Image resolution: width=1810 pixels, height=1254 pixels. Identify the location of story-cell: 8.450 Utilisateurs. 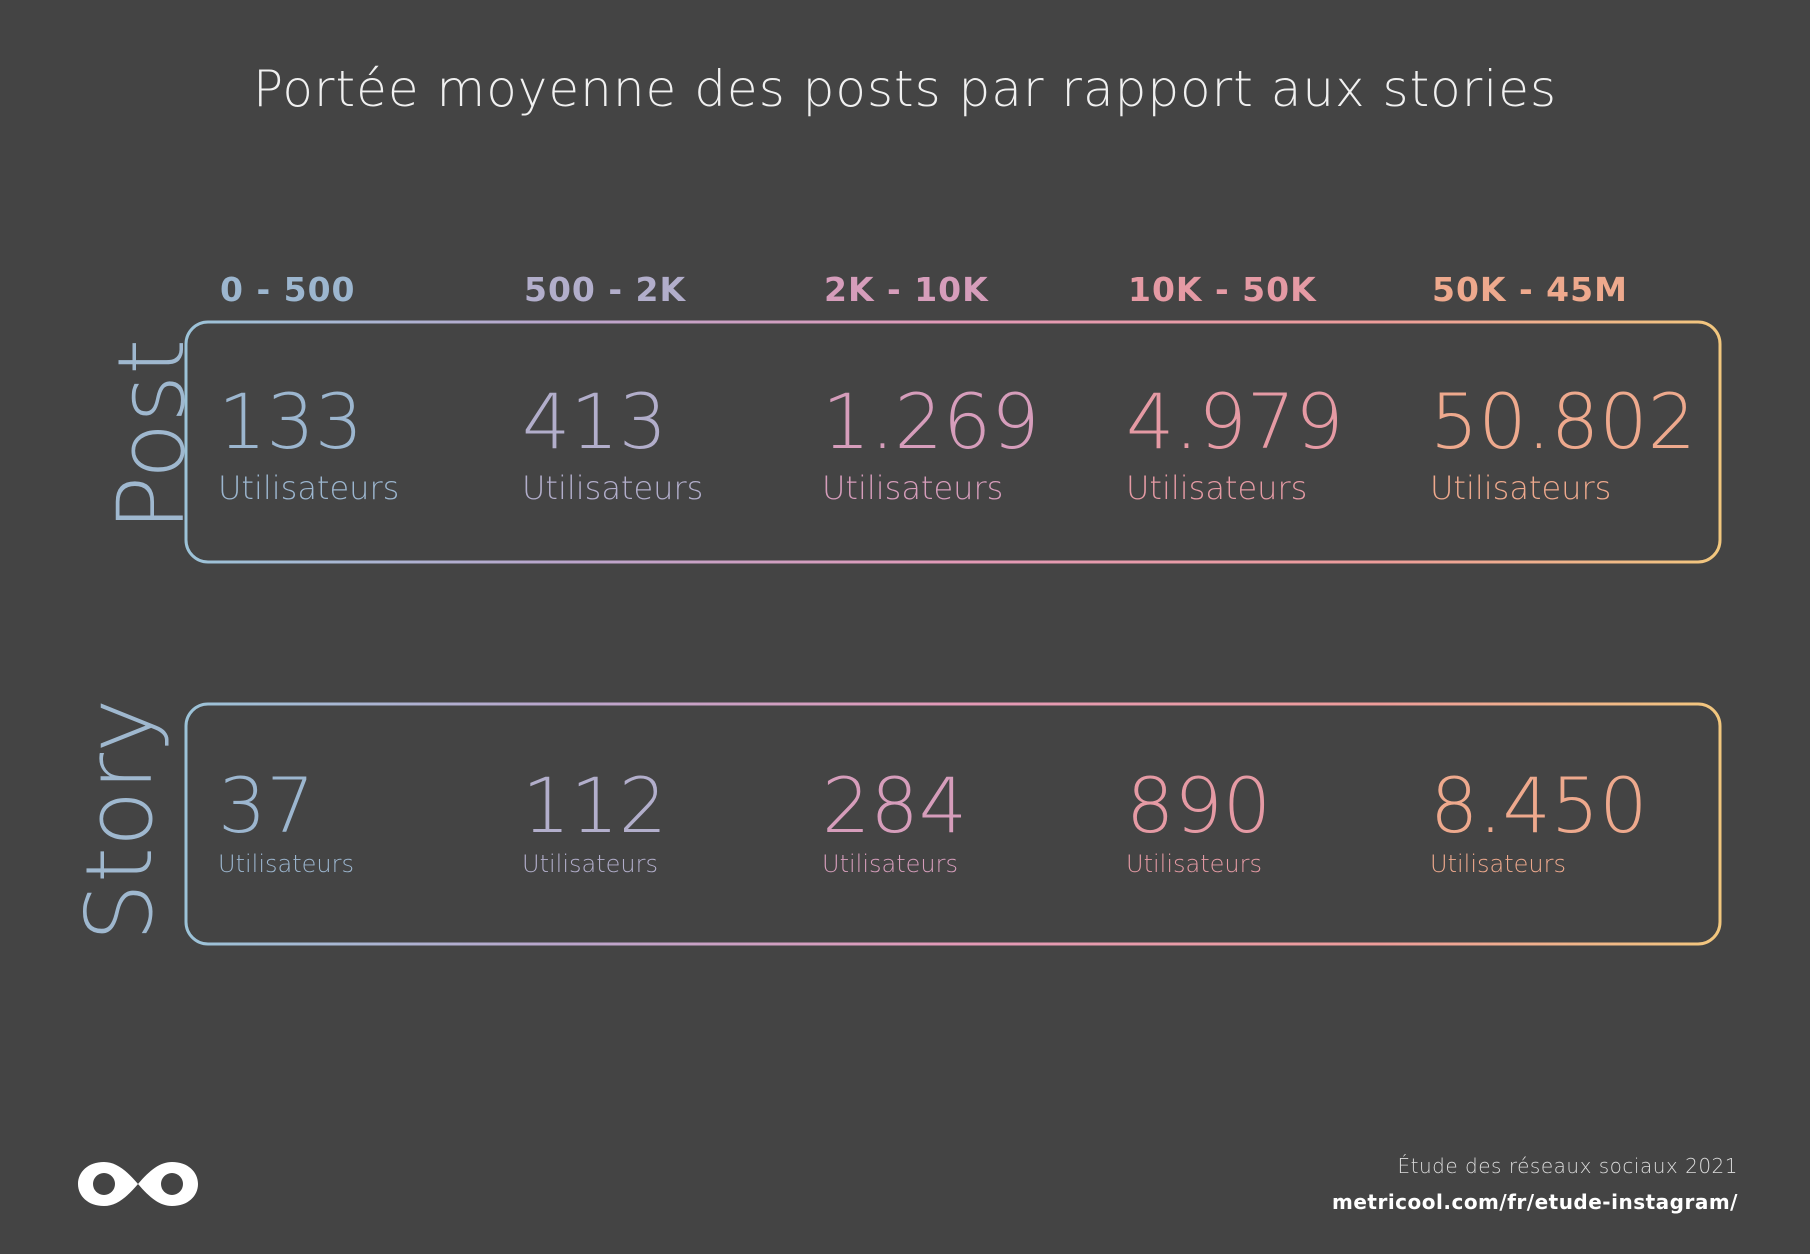
(1539, 819).